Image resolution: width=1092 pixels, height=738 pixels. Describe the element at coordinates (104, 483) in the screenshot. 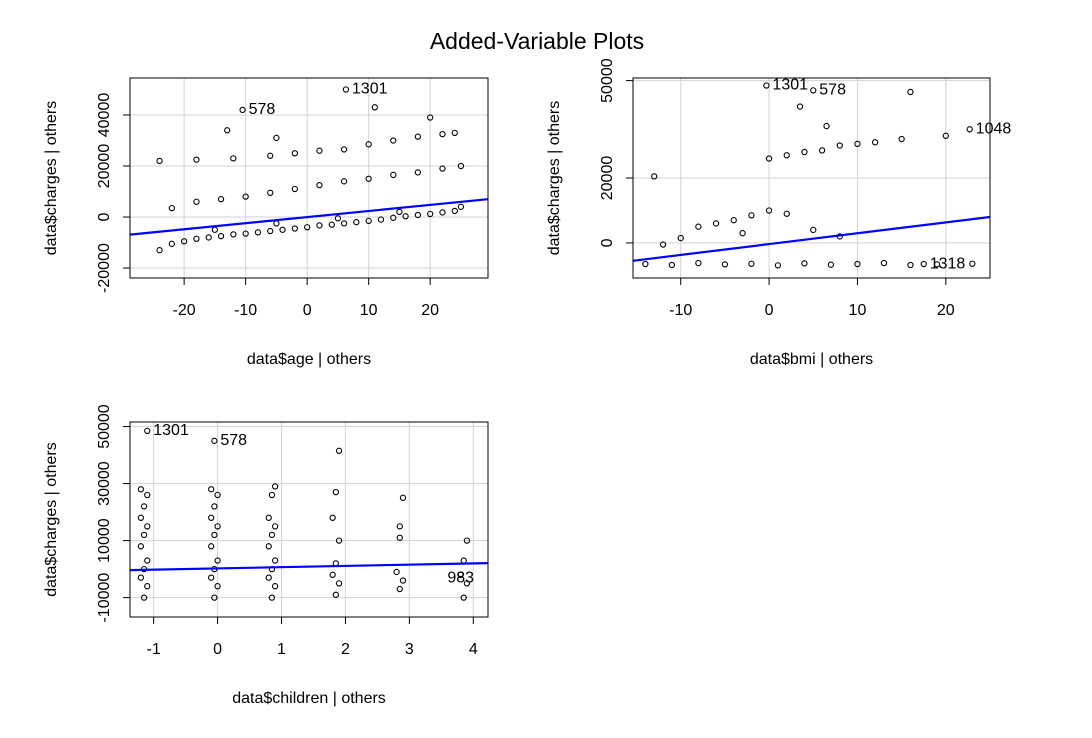

I see `y-tick-label: 30000` at that location.